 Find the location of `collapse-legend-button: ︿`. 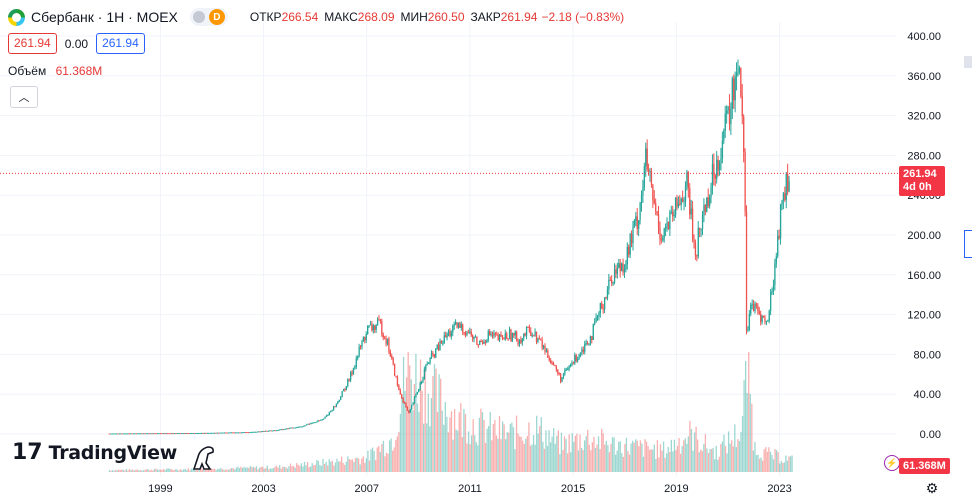

collapse-legend-button: ︿ is located at coordinates (24, 97).